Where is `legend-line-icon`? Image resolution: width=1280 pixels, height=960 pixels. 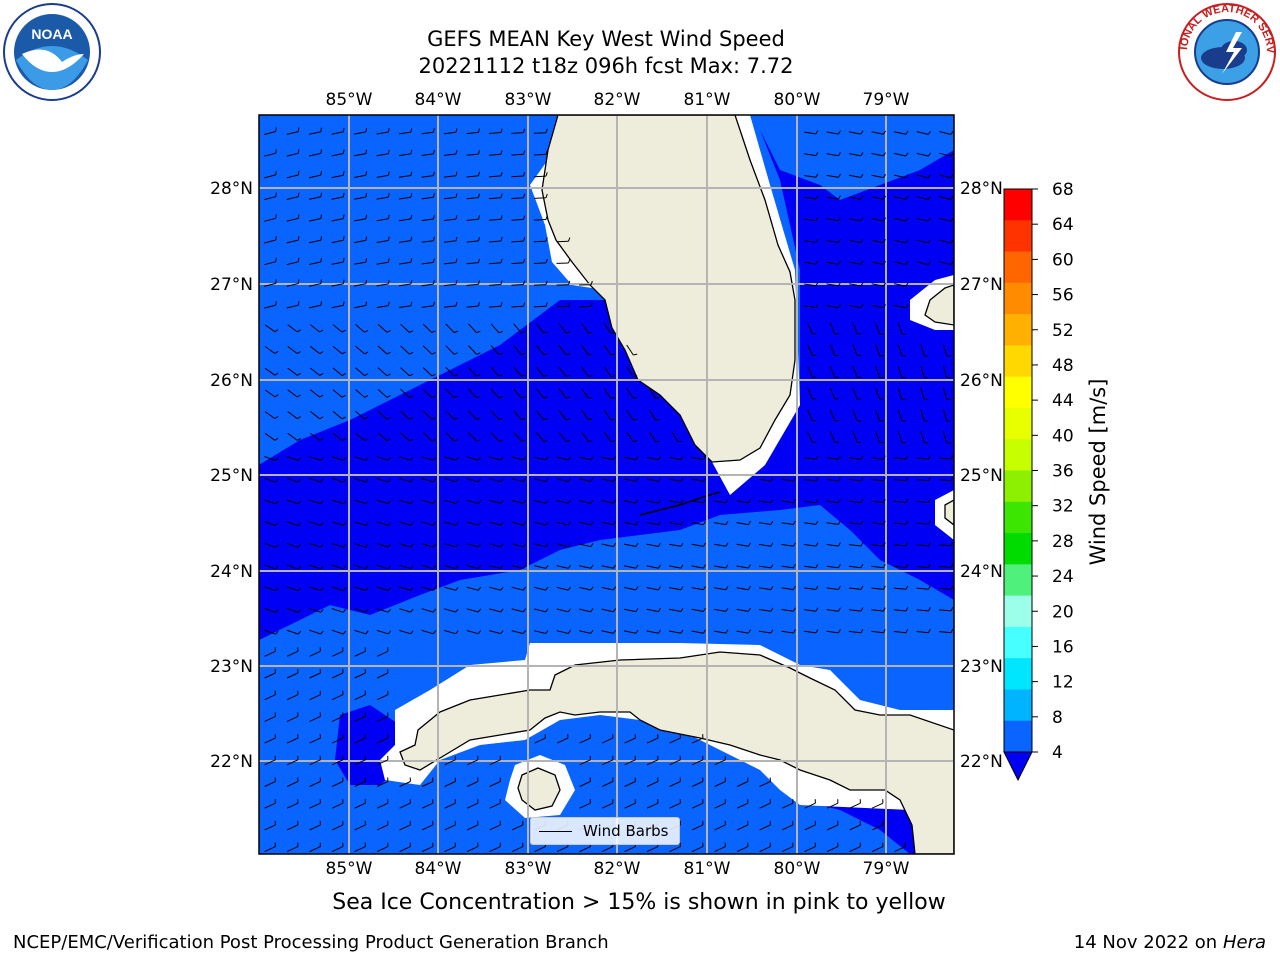 legend-line-icon is located at coordinates (555, 831).